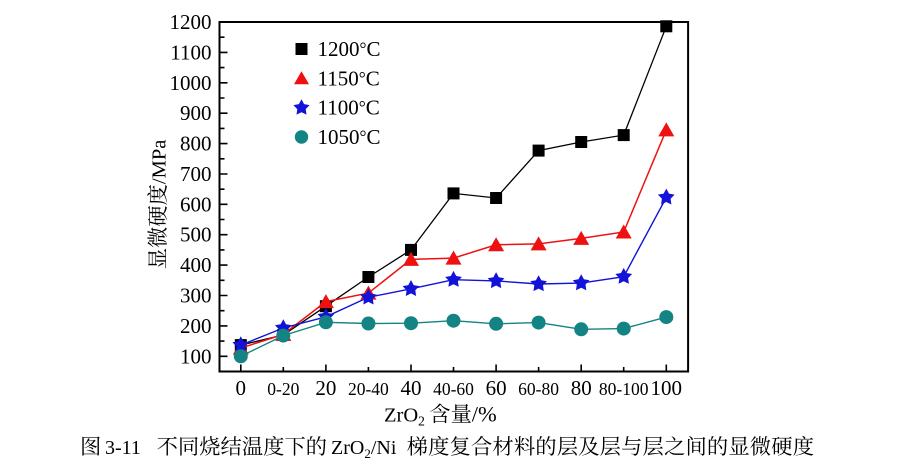  I want to click on svg-text: ZrO2, so click(404, 417).